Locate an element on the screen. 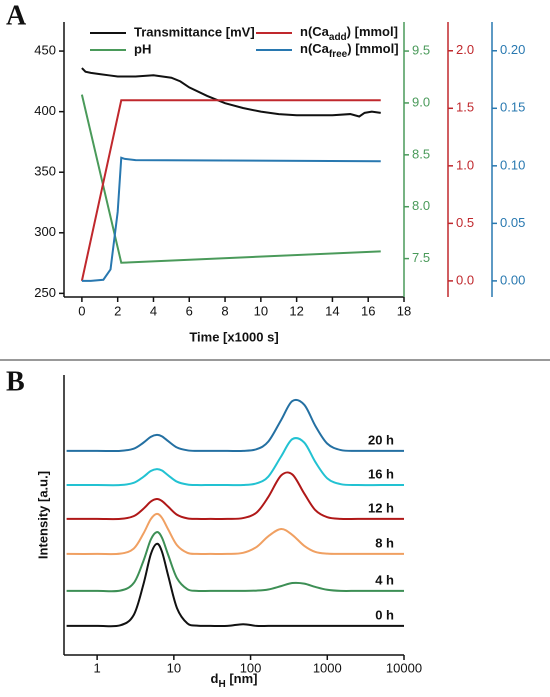  x-tick-label: 100 is located at coordinates (251, 667).